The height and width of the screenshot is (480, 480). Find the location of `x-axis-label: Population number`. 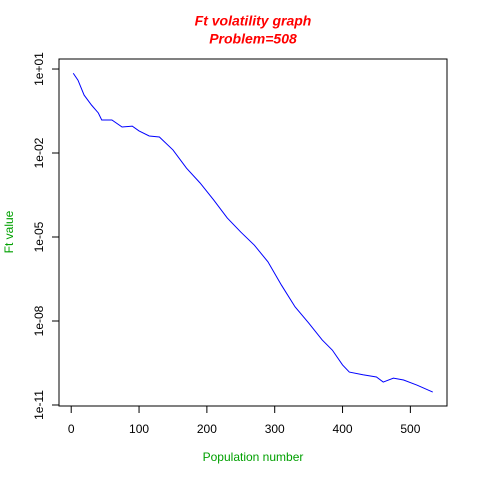

x-axis-label: Population number is located at coordinates (253, 457).